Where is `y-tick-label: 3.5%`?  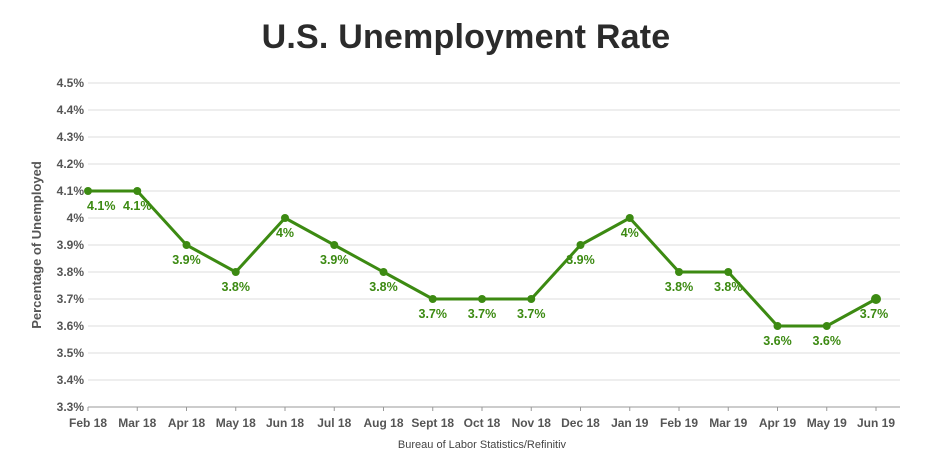 y-tick-label: 3.5% is located at coordinates (71, 353).